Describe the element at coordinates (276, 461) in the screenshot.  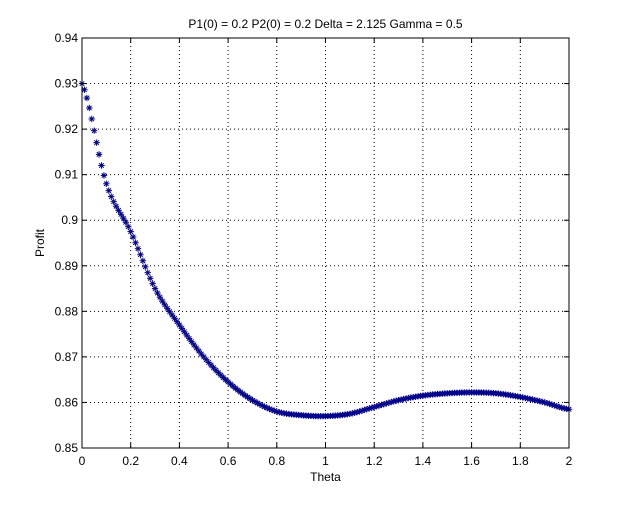
I see `x-tick-label: 0.8` at that location.